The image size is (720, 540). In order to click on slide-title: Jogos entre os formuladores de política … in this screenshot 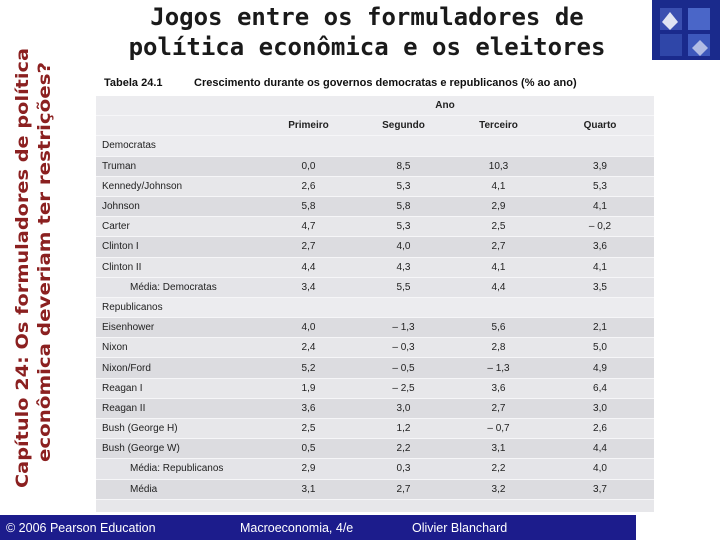, I will do `click(367, 32)`.